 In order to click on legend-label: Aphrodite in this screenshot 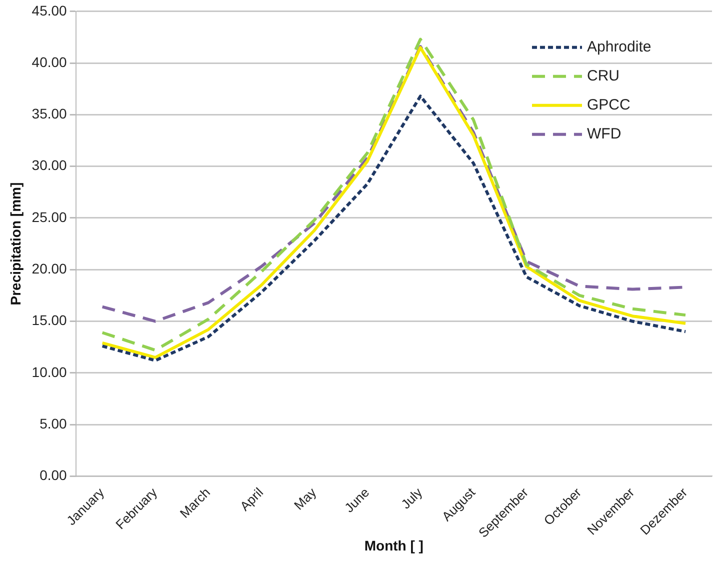, I will do `click(619, 47)`.